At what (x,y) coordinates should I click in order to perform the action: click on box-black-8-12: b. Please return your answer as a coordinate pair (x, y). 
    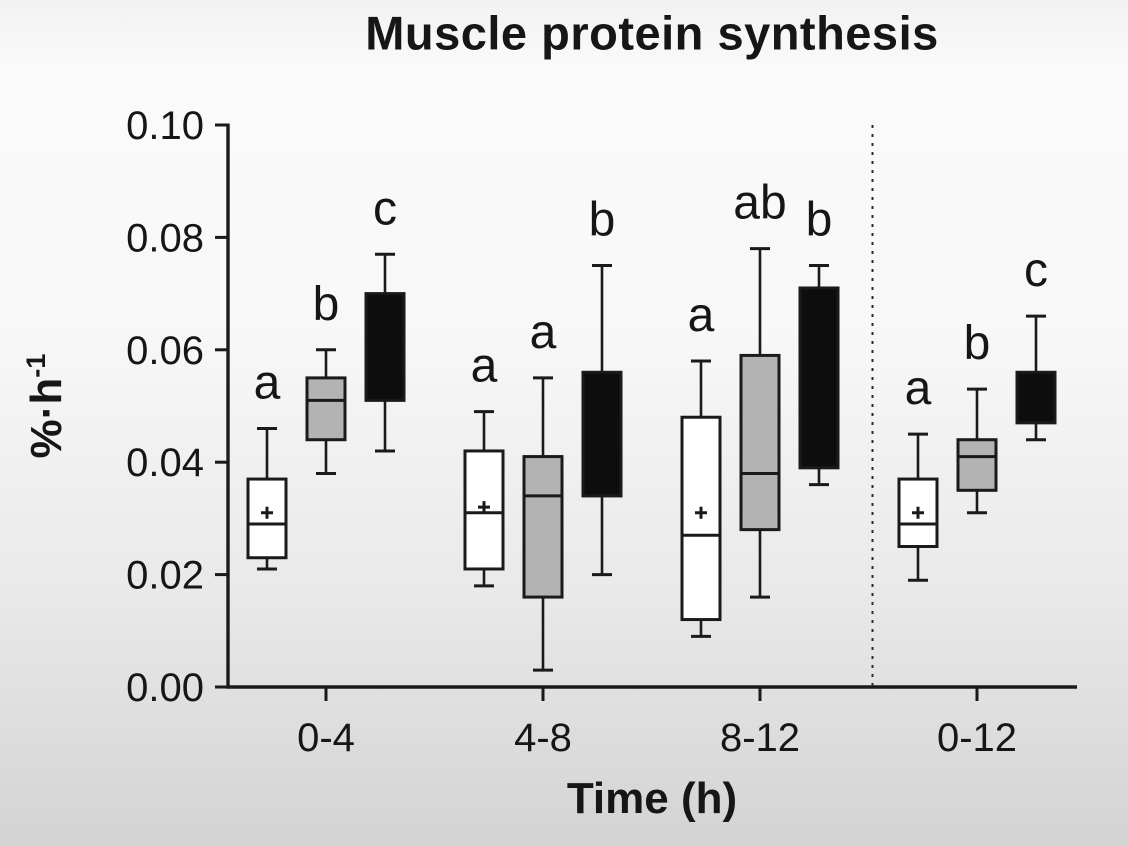
    Looking at the image, I should click on (819, 340).